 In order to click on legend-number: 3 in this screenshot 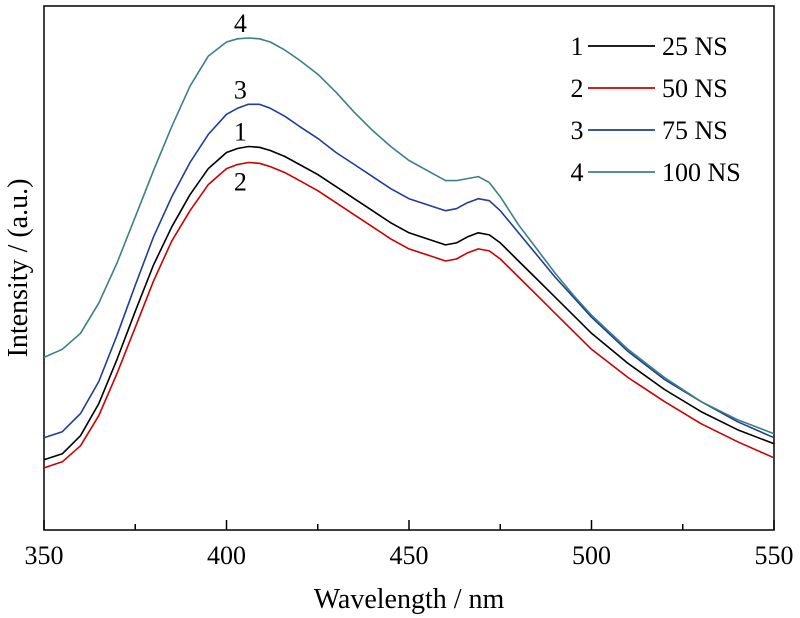, I will do `click(577, 130)`.